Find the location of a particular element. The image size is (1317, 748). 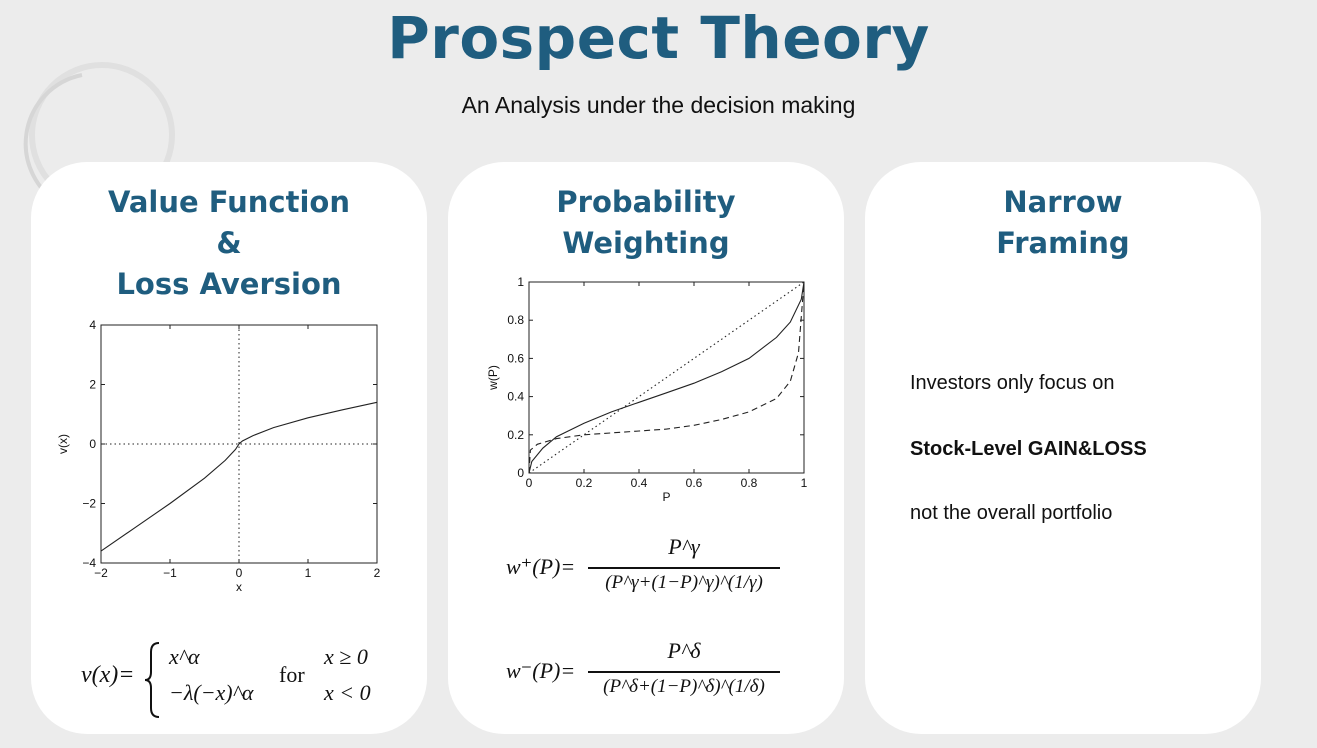

heading-line: & is located at coordinates (229, 243).